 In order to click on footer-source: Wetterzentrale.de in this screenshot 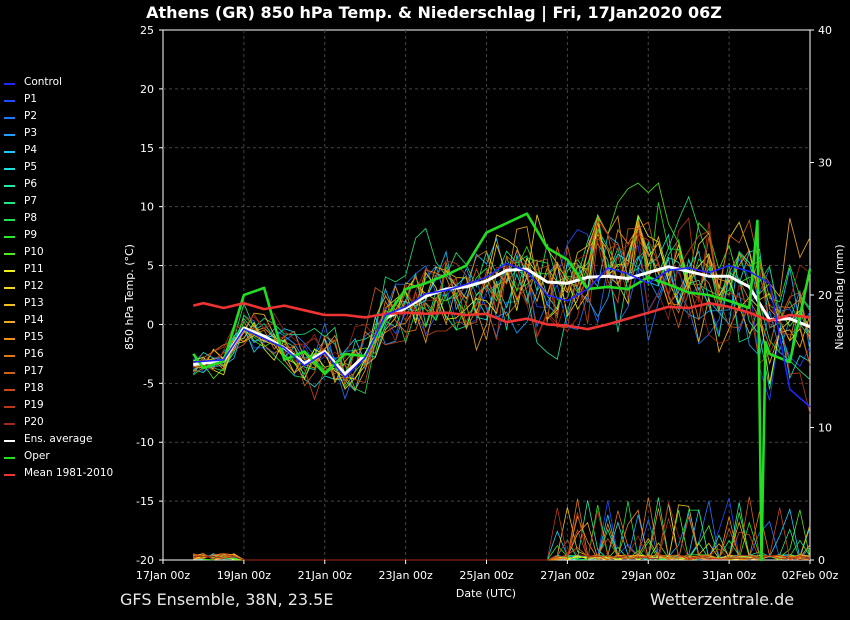, I will do `click(722, 599)`.